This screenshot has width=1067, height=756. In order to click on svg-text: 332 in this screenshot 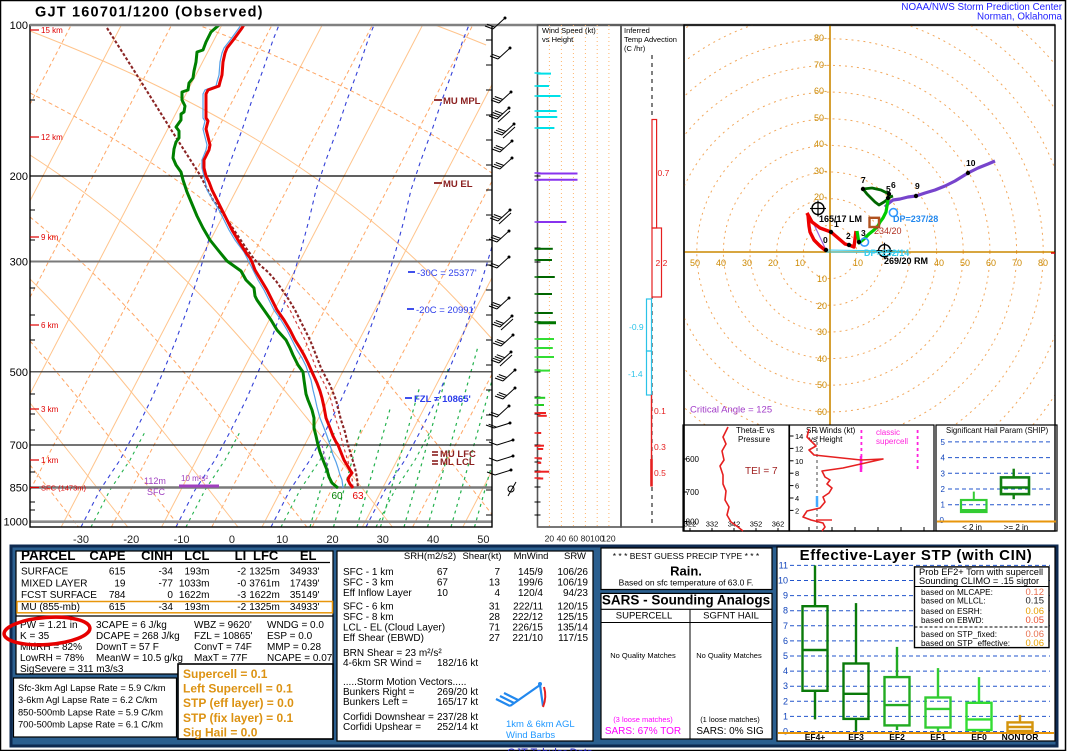, I will do `click(712, 524)`.